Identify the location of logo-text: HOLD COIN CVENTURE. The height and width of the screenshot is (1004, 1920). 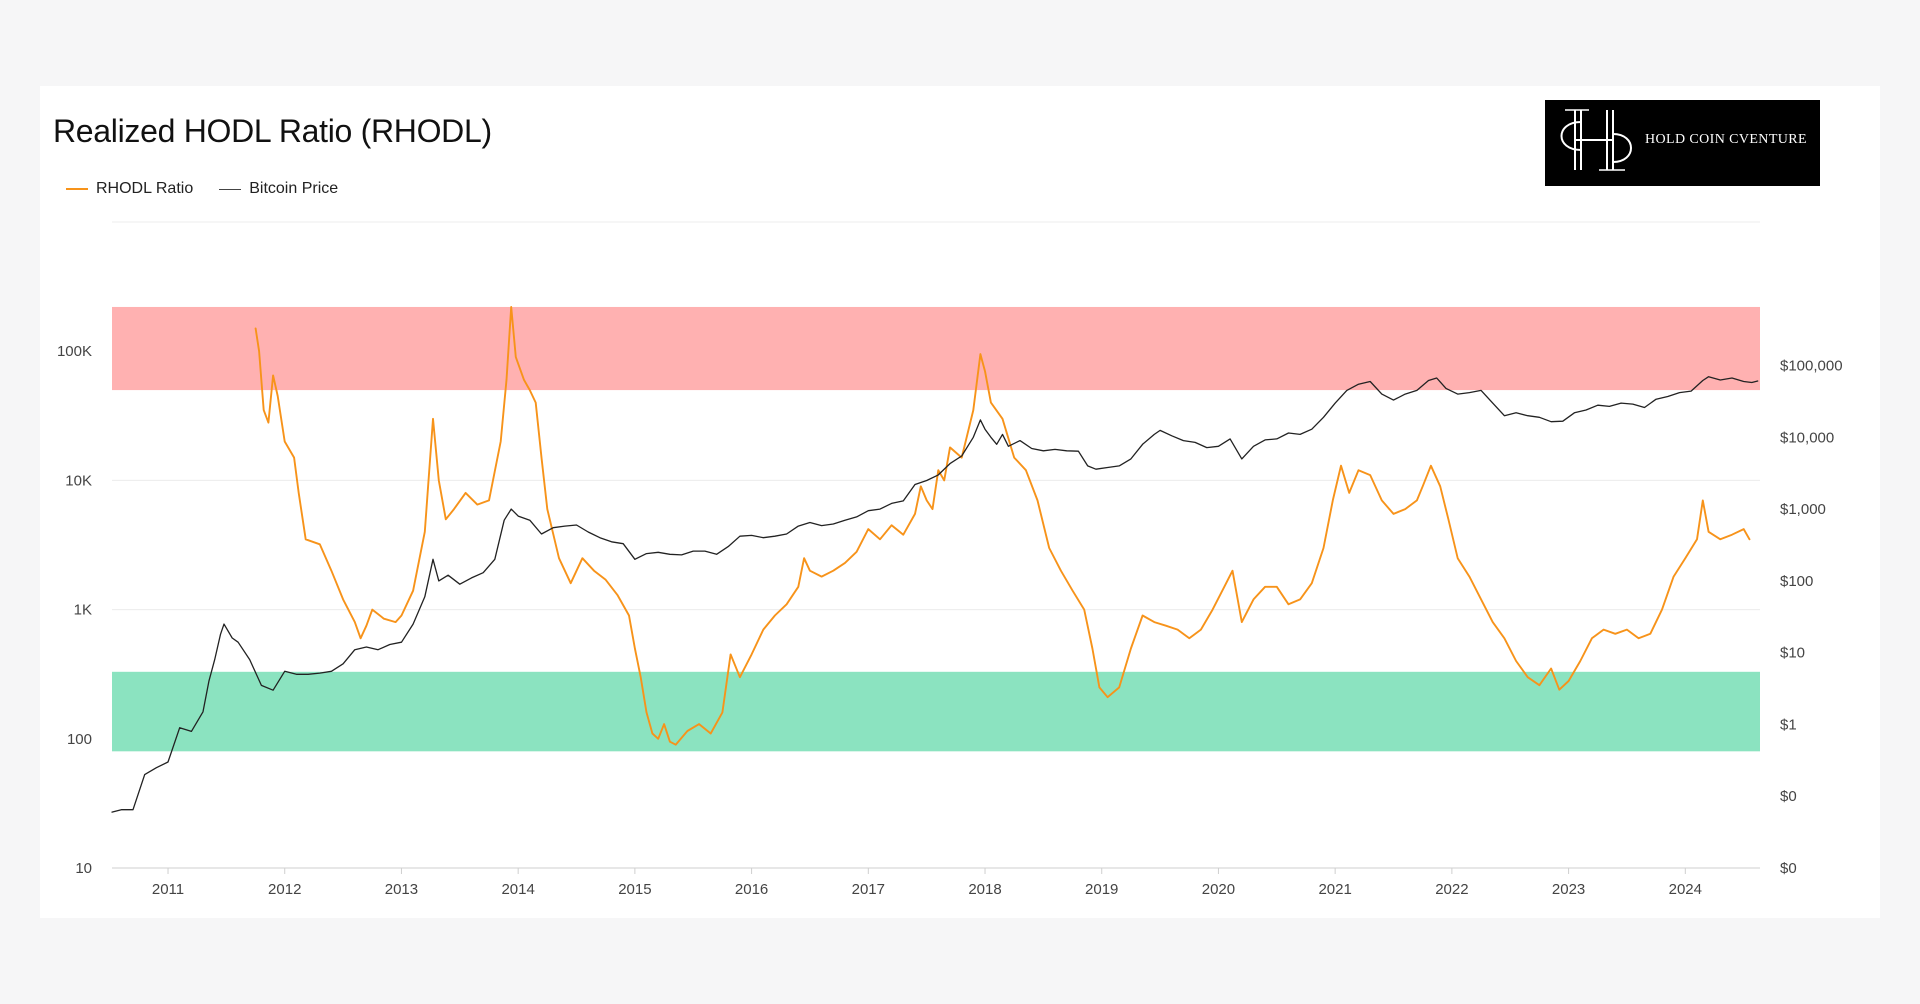
(1726, 139).